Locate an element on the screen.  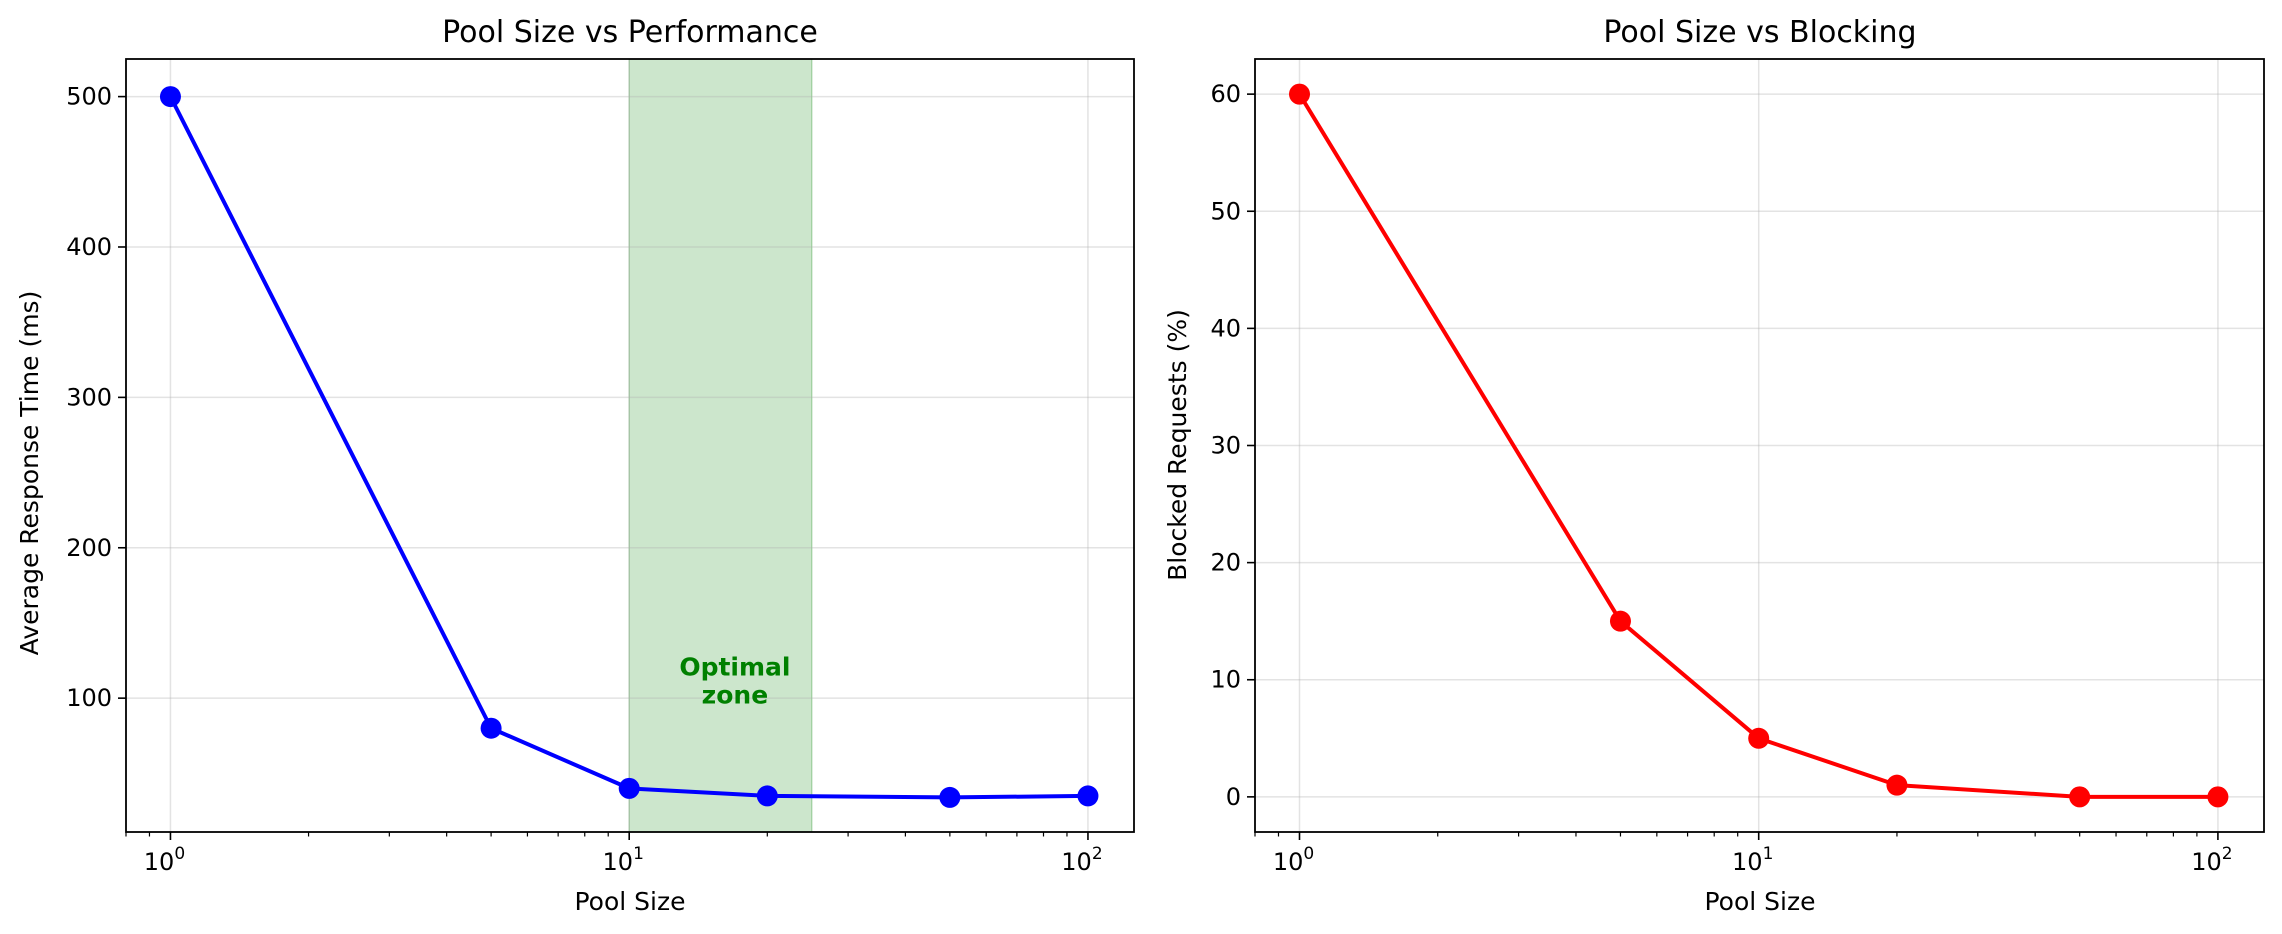
chart-title: Pool Size vs Blocking is located at coordinates (1759, 32).